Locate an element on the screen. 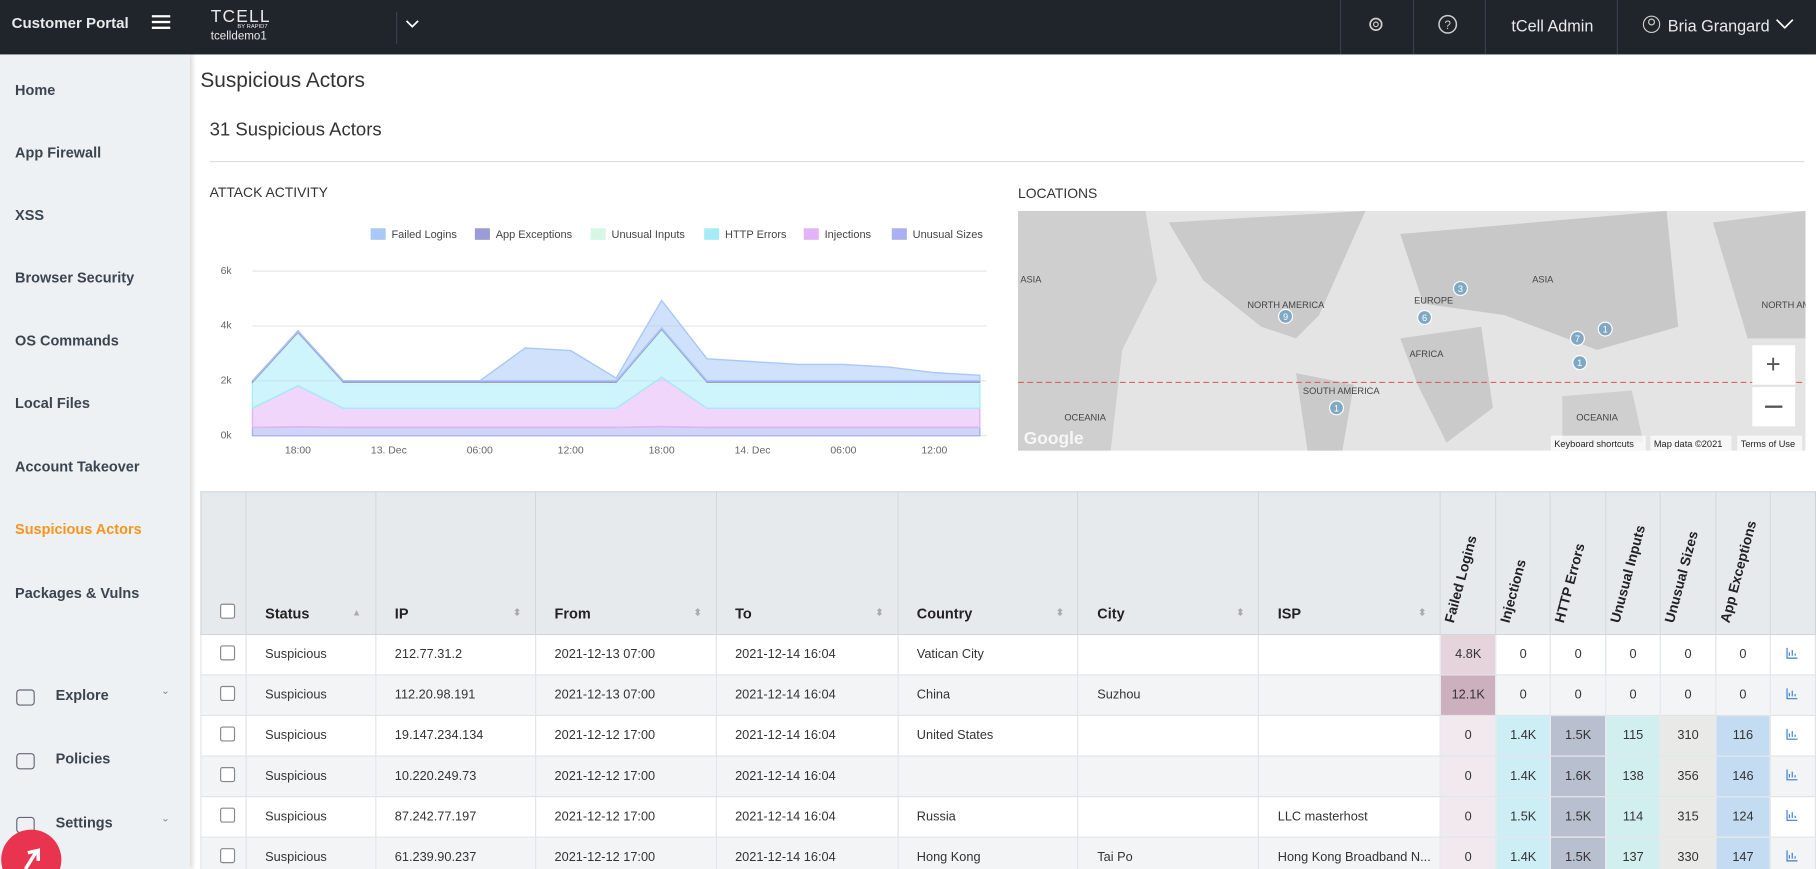 The width and height of the screenshot is (1816, 869). column-header: Injections is located at coordinates (1523, 563).